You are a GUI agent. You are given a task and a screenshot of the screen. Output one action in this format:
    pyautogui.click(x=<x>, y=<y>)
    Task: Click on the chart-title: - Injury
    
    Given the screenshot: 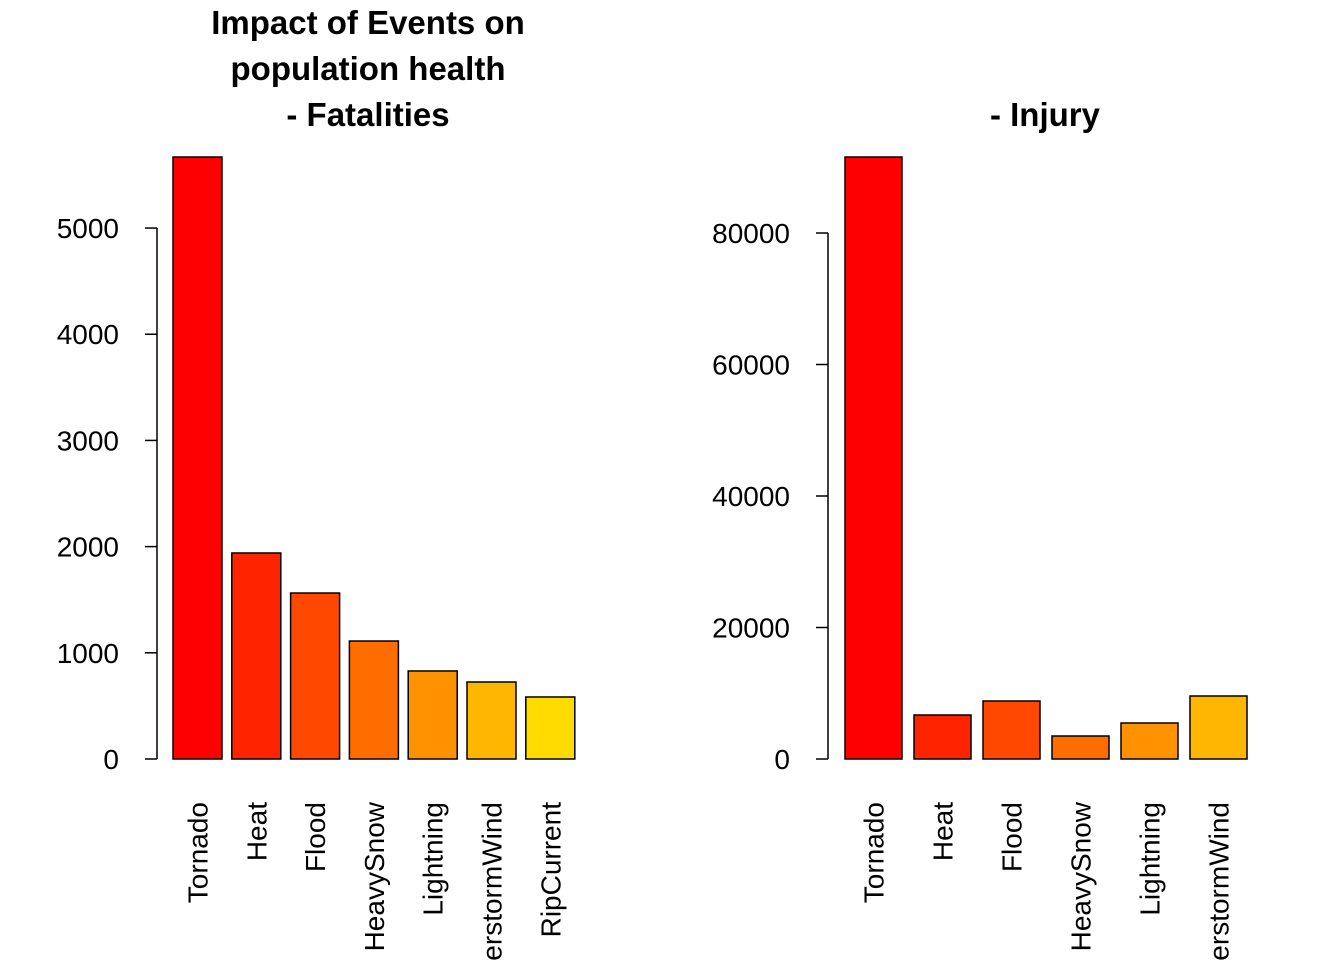 What is the action you would take?
    pyautogui.click(x=1045, y=114)
    